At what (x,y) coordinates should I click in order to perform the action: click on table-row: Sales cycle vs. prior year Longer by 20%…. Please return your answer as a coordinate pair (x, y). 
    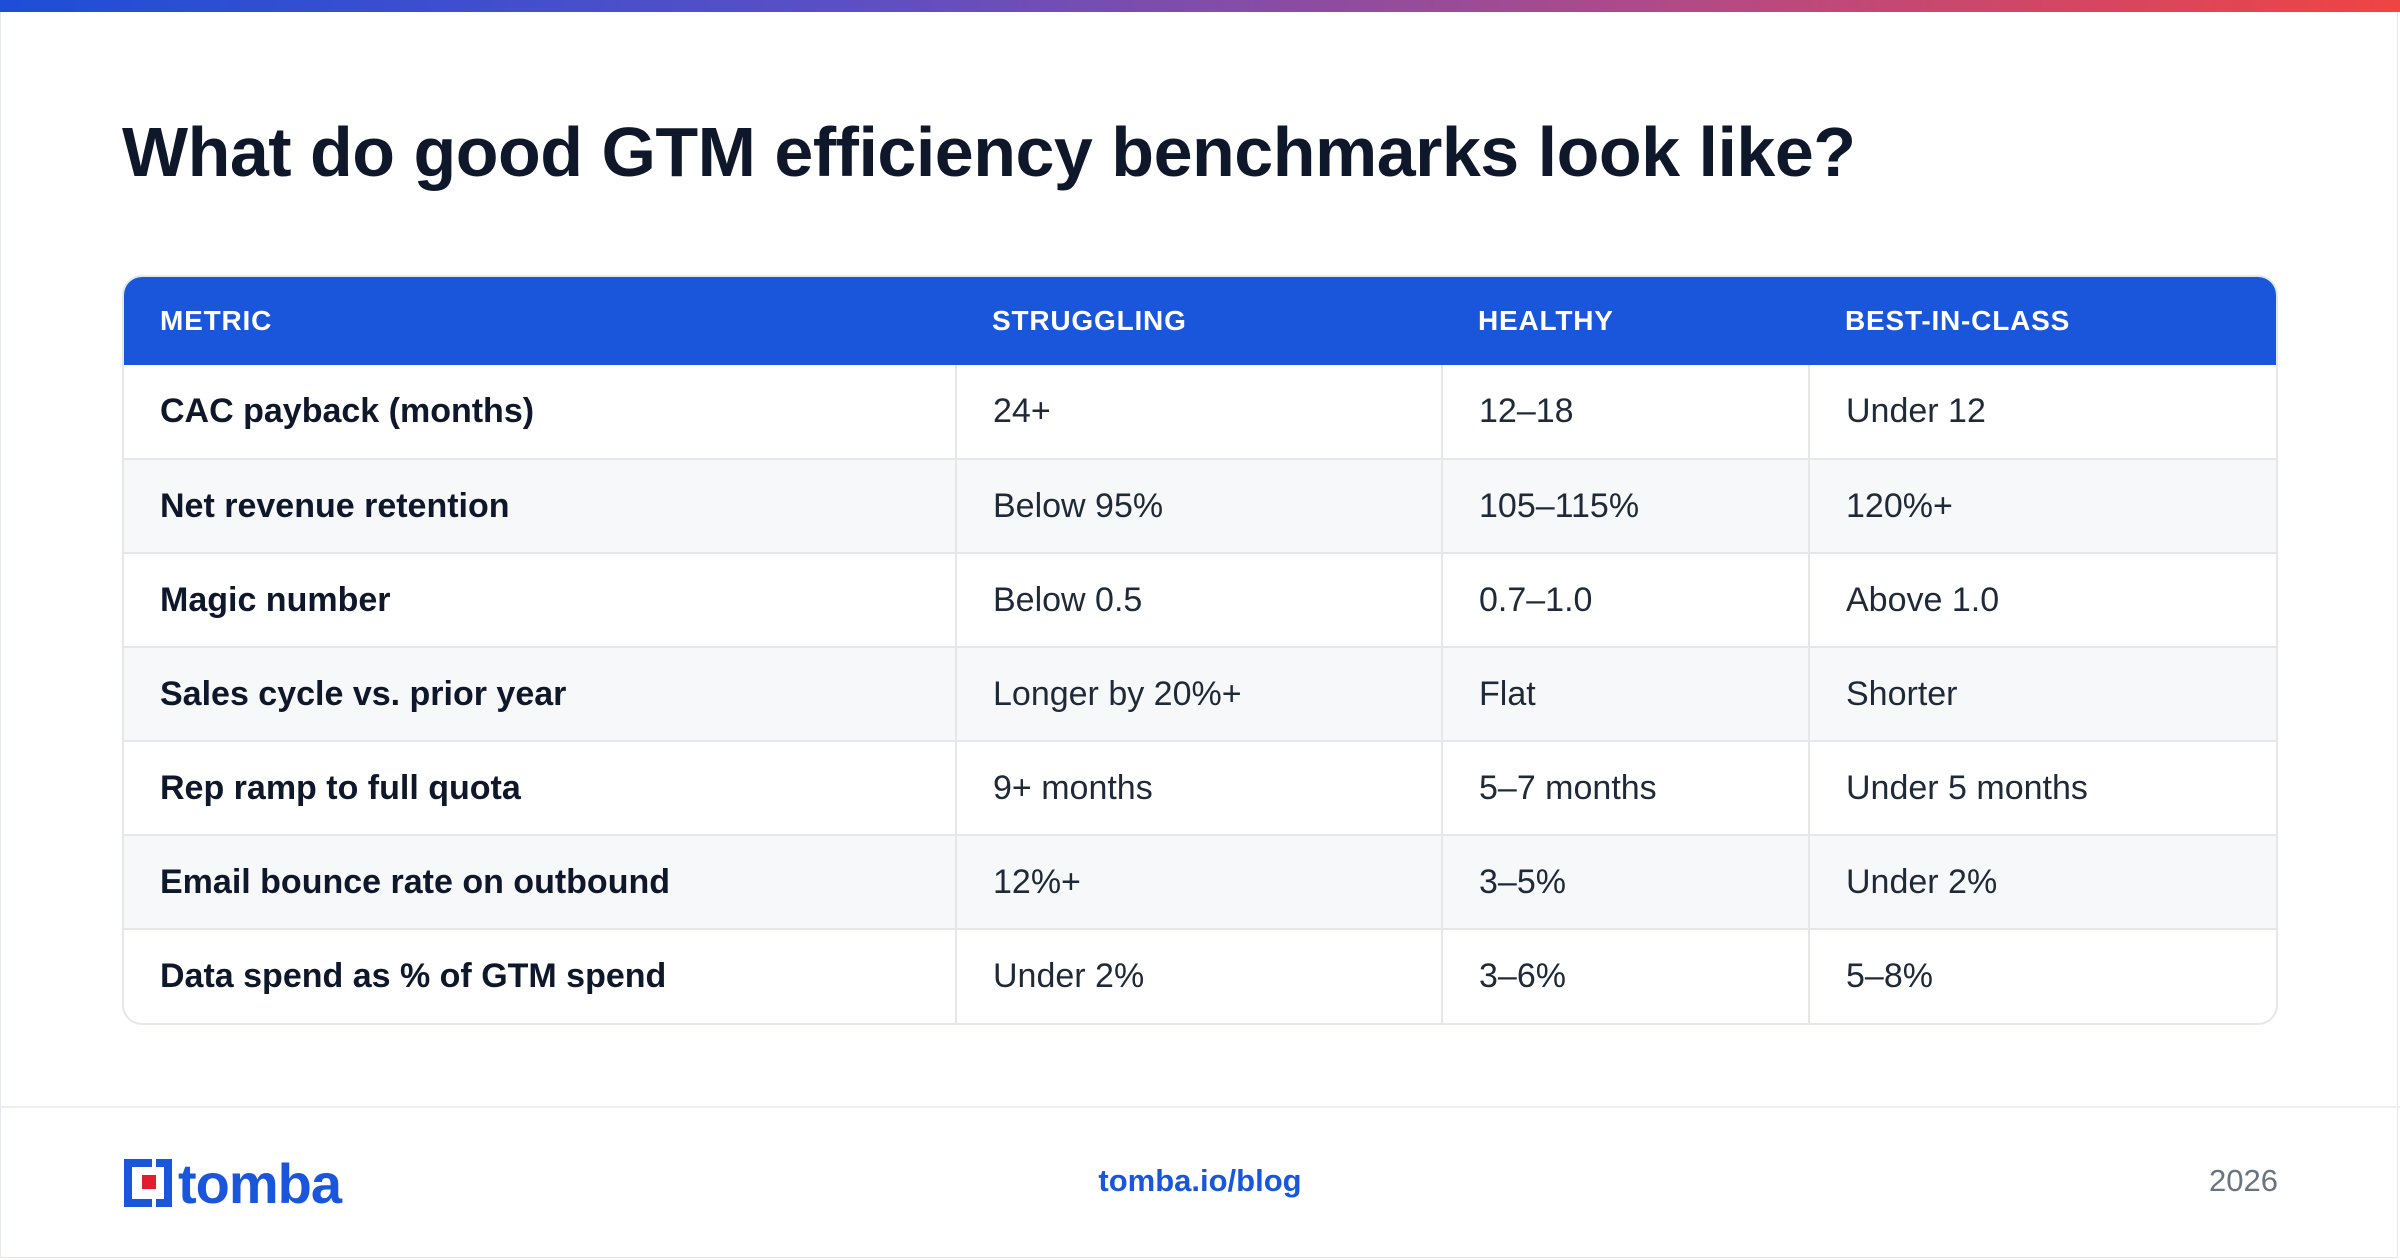
    Looking at the image, I should click on (1200, 693).